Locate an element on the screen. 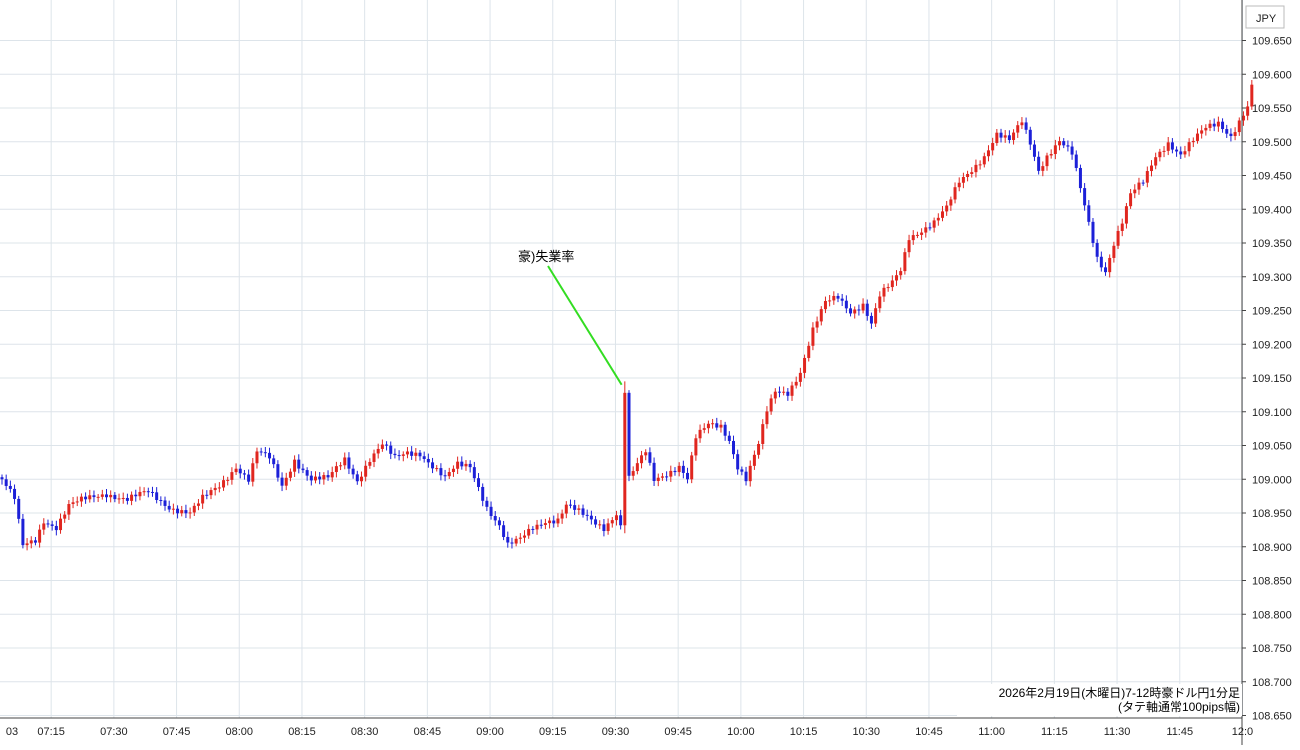 The image size is (1300, 750). y-tick-label: 109.400 is located at coordinates (1272, 210).